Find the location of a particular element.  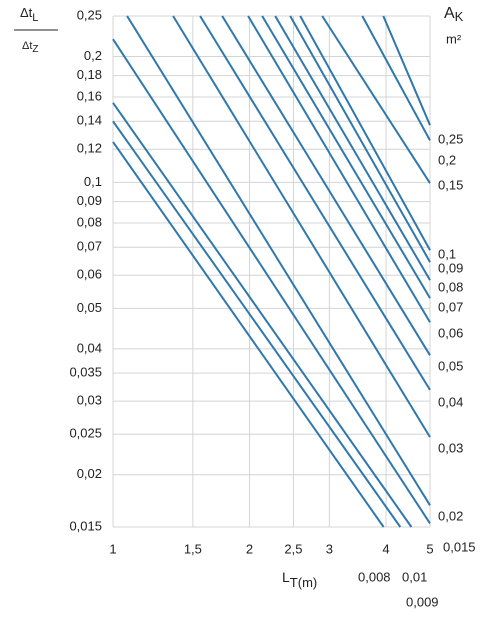

series-label: 0,2 is located at coordinates (447, 159).